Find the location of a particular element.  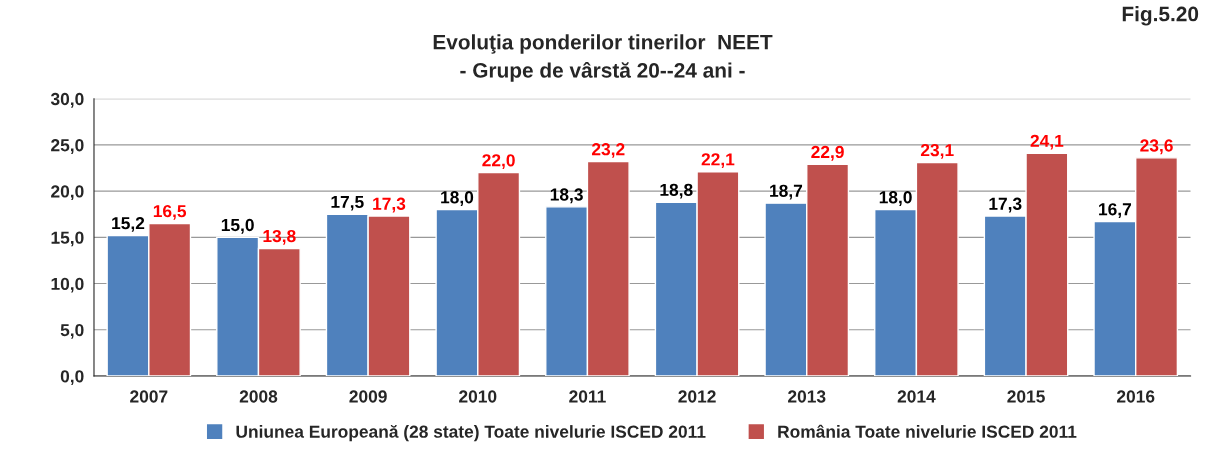

x-tick-label: 2016 is located at coordinates (1136, 396).